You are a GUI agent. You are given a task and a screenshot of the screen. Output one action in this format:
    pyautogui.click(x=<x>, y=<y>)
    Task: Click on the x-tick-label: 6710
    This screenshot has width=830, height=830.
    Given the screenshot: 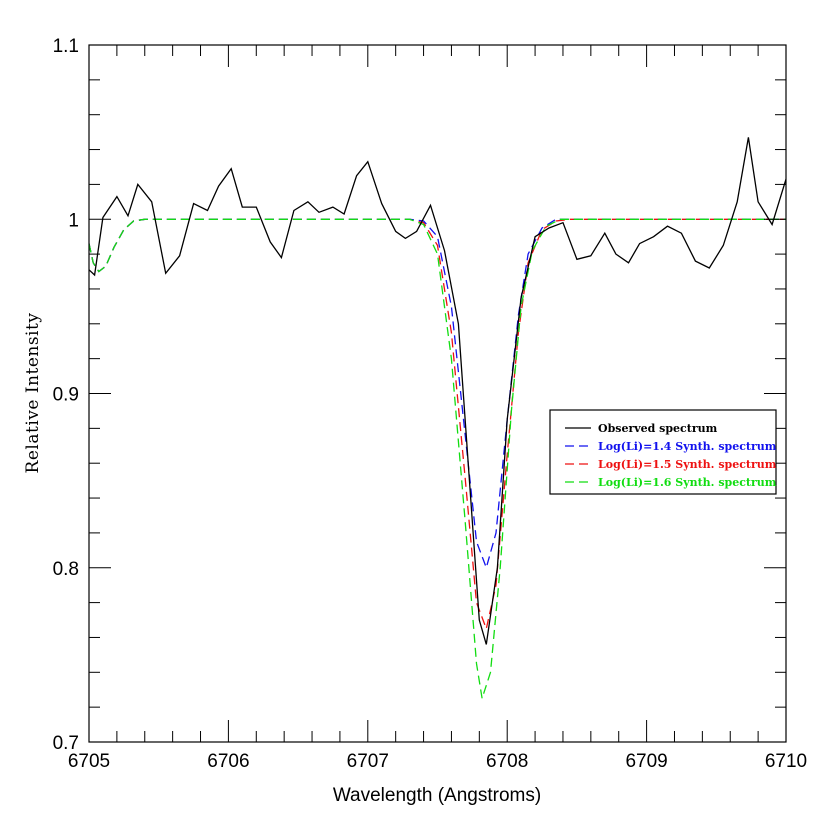 What is the action you would take?
    pyautogui.click(x=786, y=761)
    